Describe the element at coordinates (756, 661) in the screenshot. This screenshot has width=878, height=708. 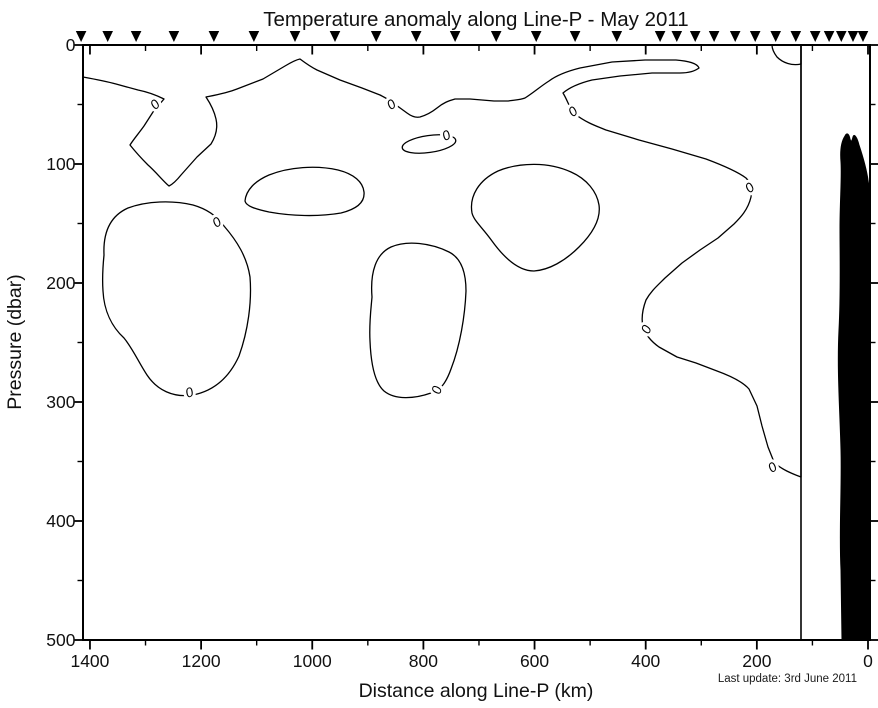
I see `x-tick-label: 200` at that location.